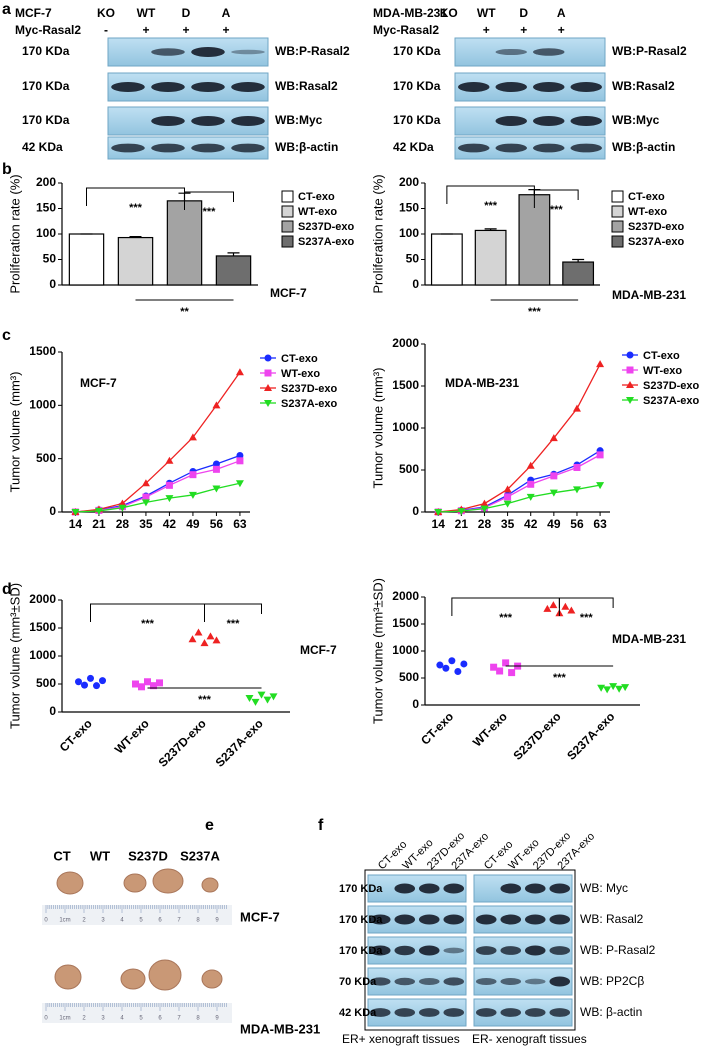 The width and height of the screenshot is (725, 1049). I want to click on chart-title: MDA-MB-231, so click(482, 383).